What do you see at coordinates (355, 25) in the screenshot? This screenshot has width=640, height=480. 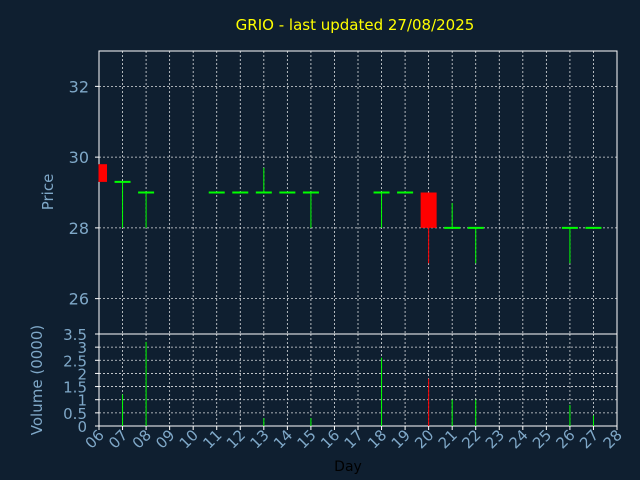 I see `chart-title: GRIO - last updated 27/08/2025` at bounding box center [355, 25].